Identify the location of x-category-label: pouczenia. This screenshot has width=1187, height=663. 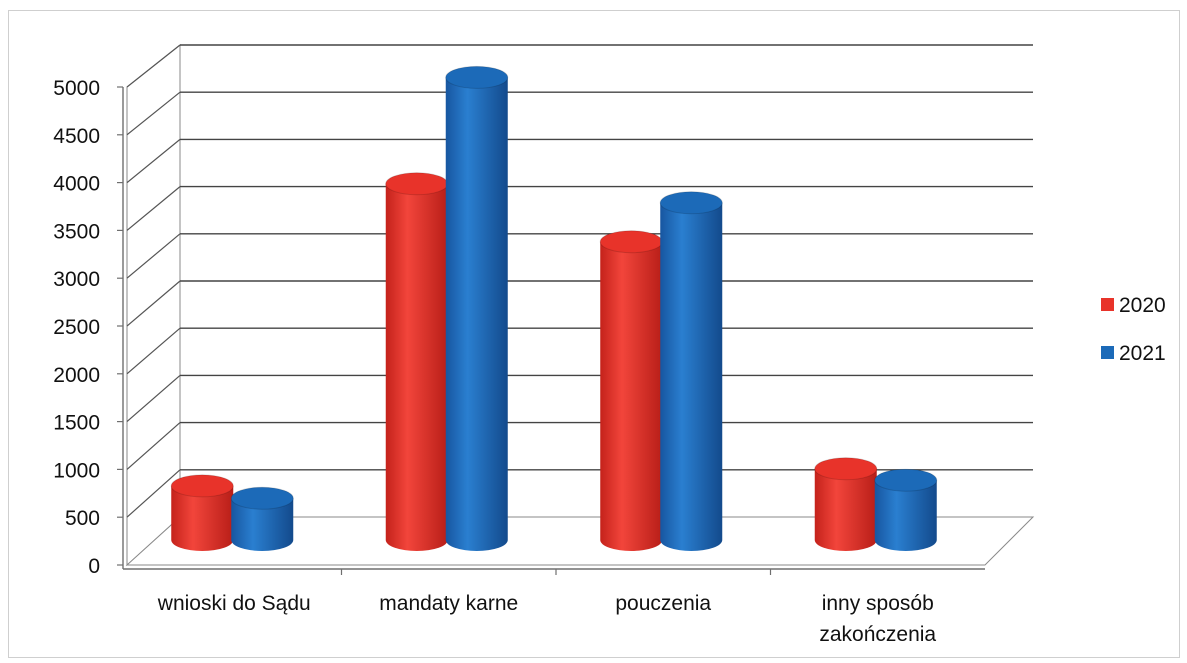
(663, 603).